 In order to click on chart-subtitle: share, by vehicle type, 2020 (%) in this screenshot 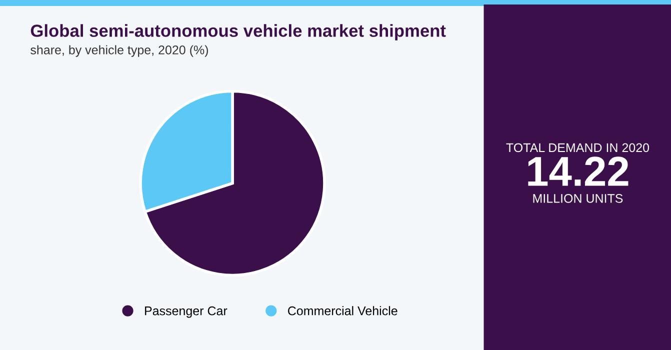, I will do `click(119, 51)`.